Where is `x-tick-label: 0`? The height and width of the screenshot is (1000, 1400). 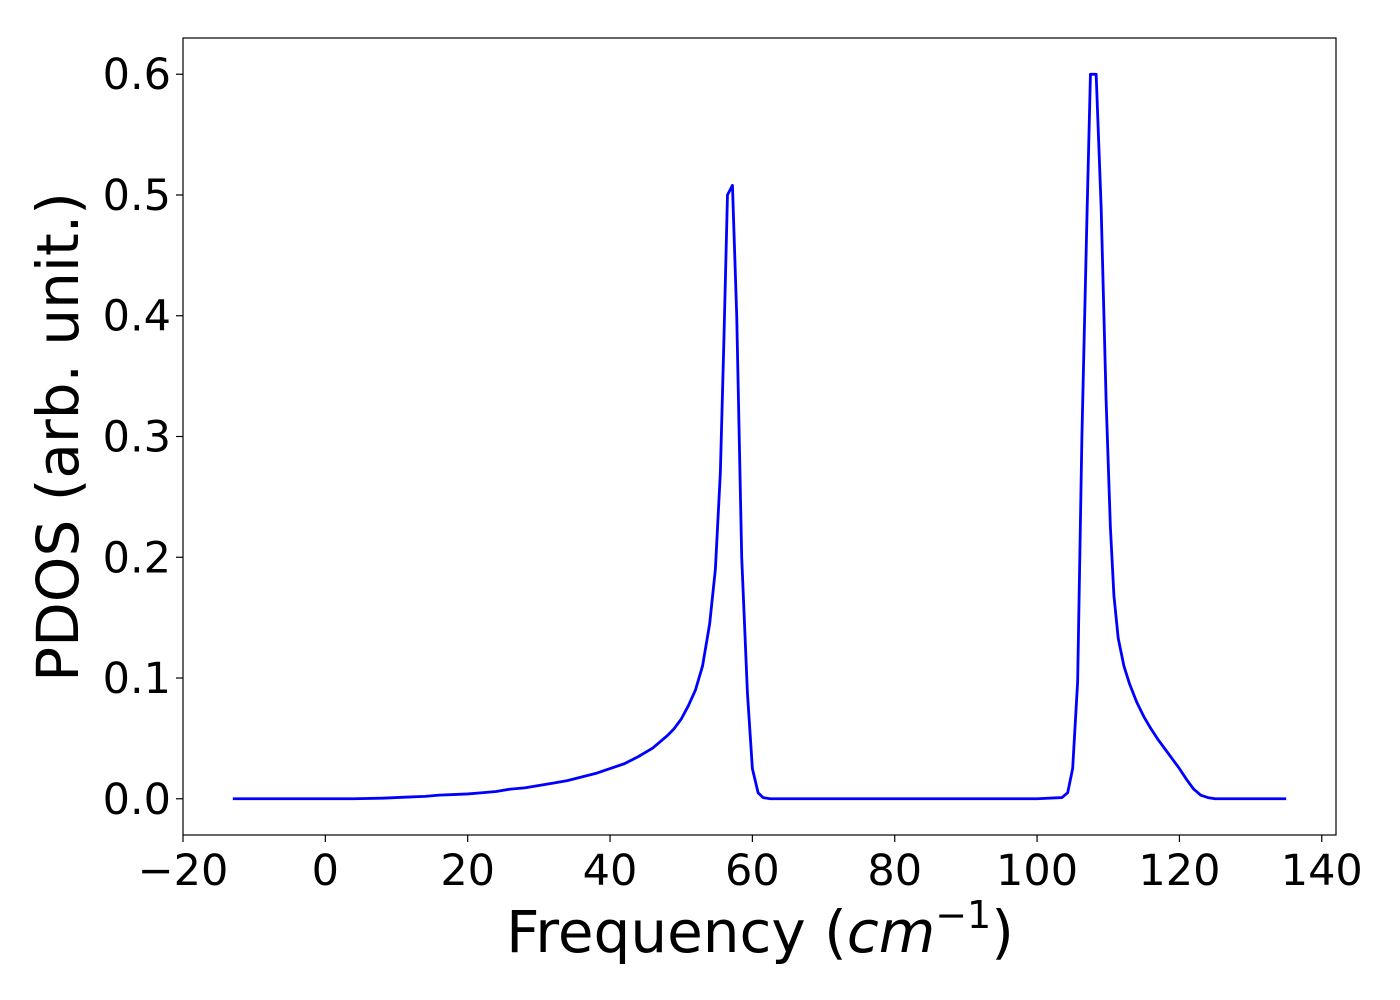 x-tick-label: 0 is located at coordinates (325, 871).